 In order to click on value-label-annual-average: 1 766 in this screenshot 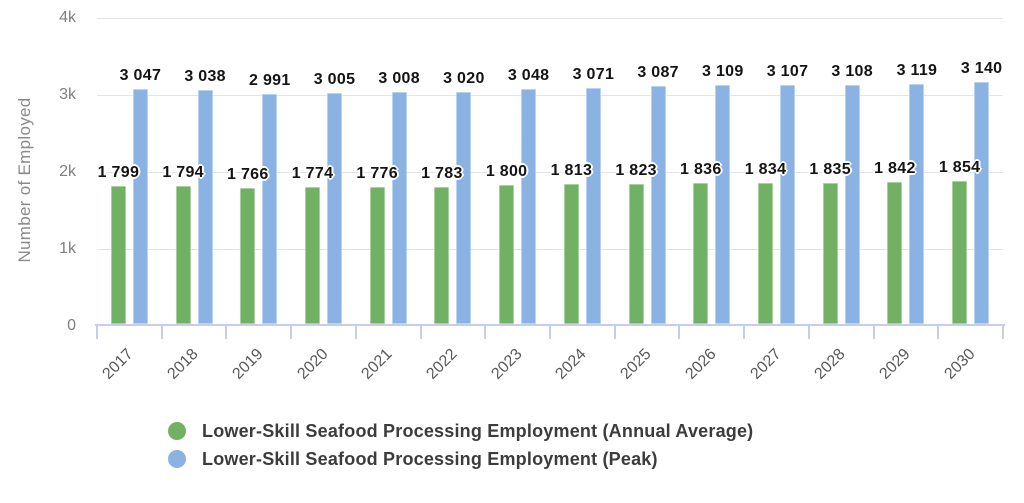, I will do `click(248, 174)`.